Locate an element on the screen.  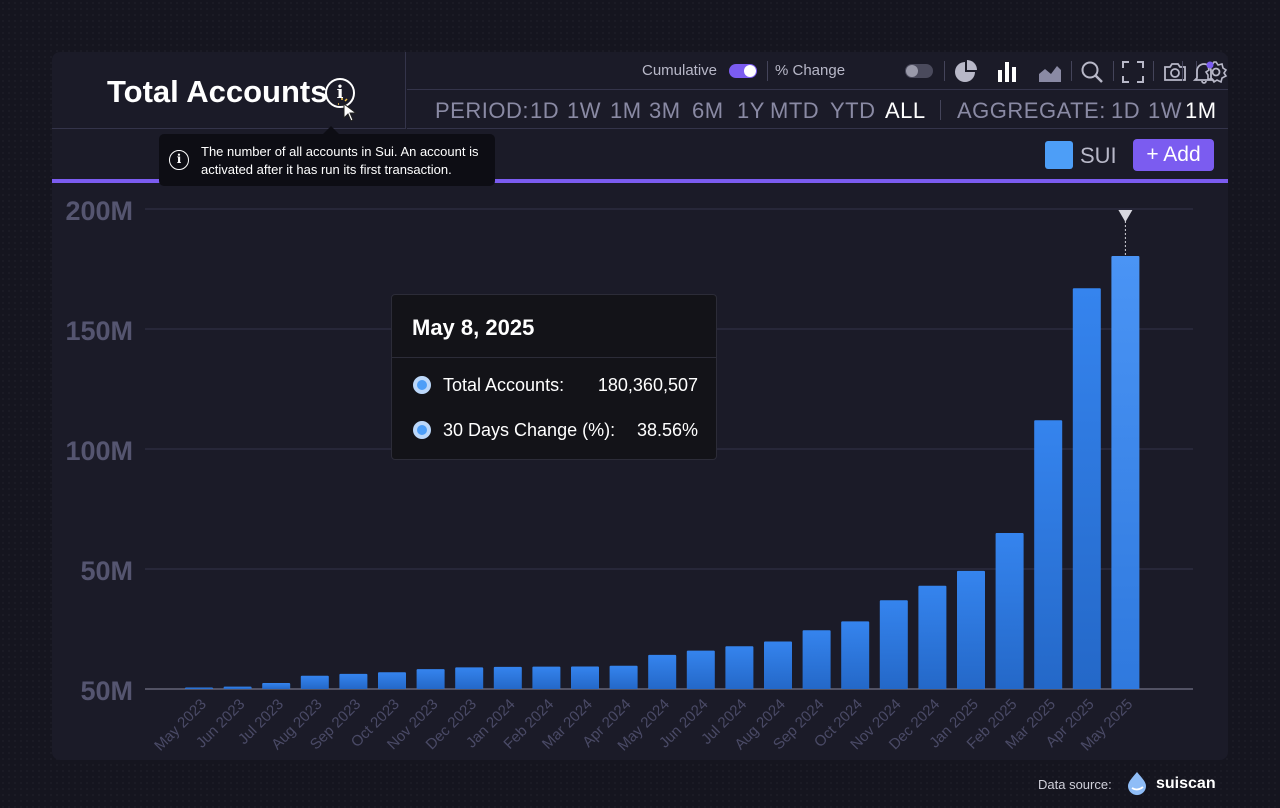
aggregate-label: AGGREGATE: is located at coordinates (1031, 110).